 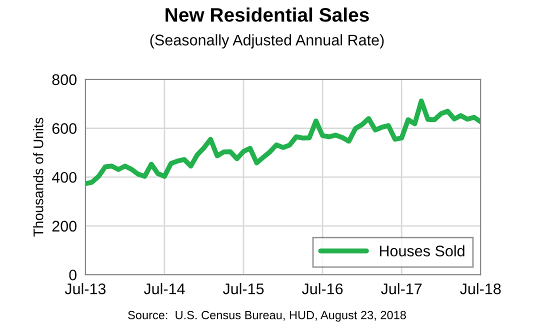 I want to click on y-axis-title: Thousands of Units, so click(x=38, y=177).